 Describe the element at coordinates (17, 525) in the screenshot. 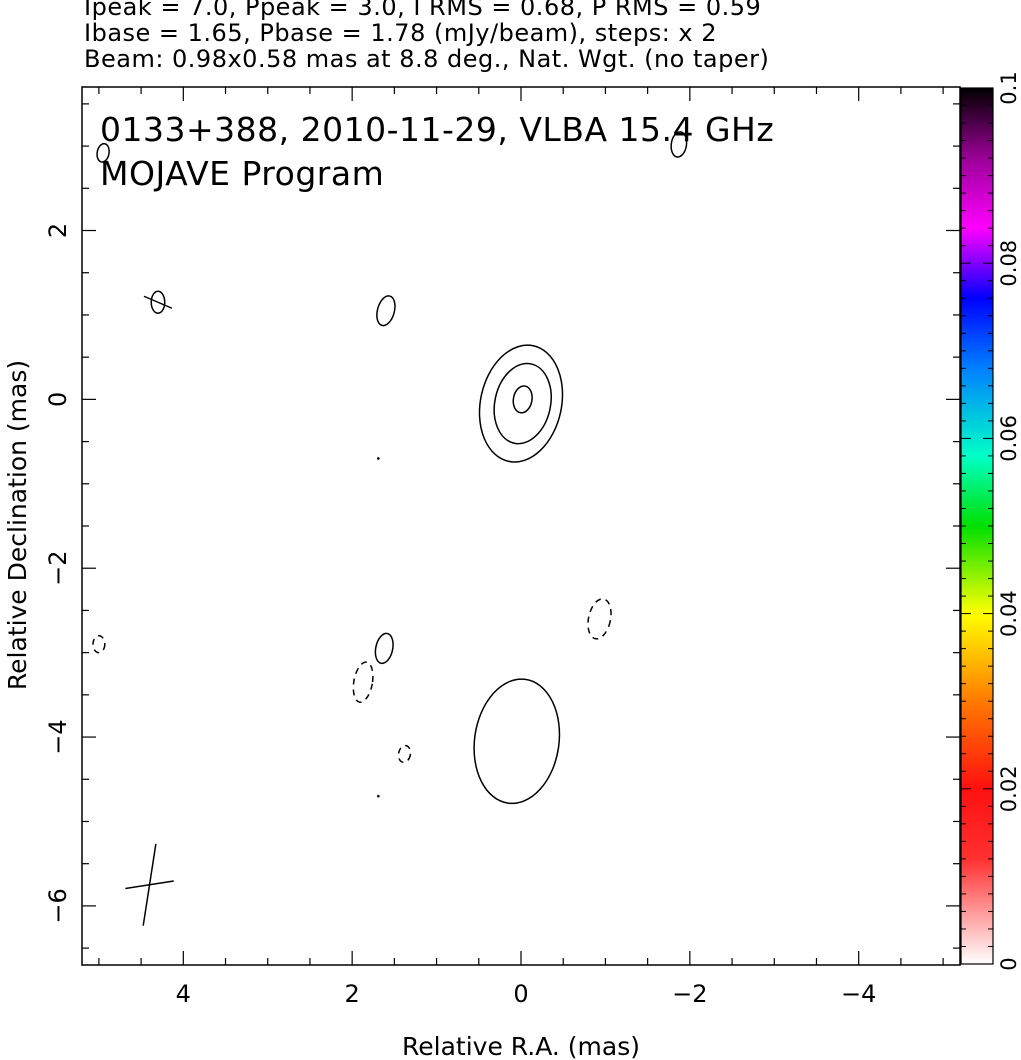

I see `y-axis-label: Relative Declination (mas)` at that location.